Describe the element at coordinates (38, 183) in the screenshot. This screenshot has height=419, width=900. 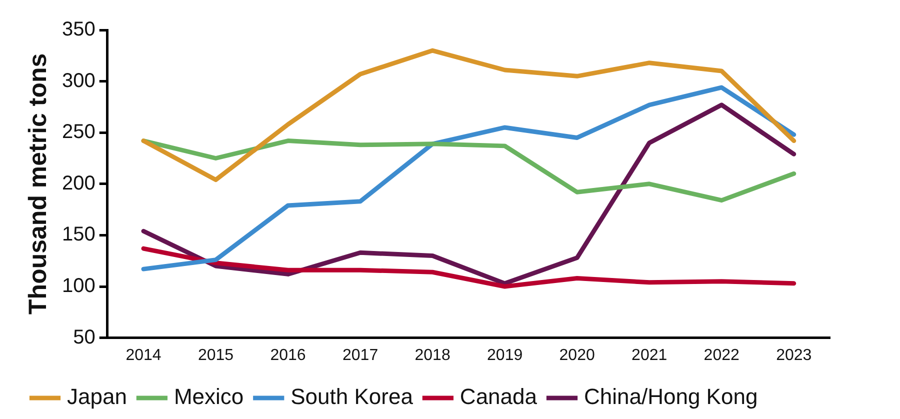
I see `y-axis-title: Thousand metric tons` at that location.